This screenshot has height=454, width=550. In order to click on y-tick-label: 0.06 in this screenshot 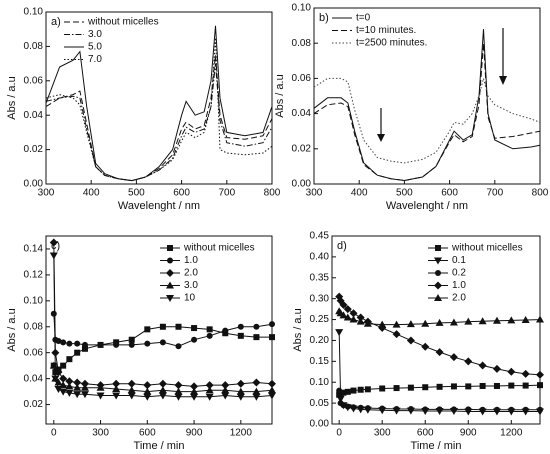, I will do `click(34, 352)`.